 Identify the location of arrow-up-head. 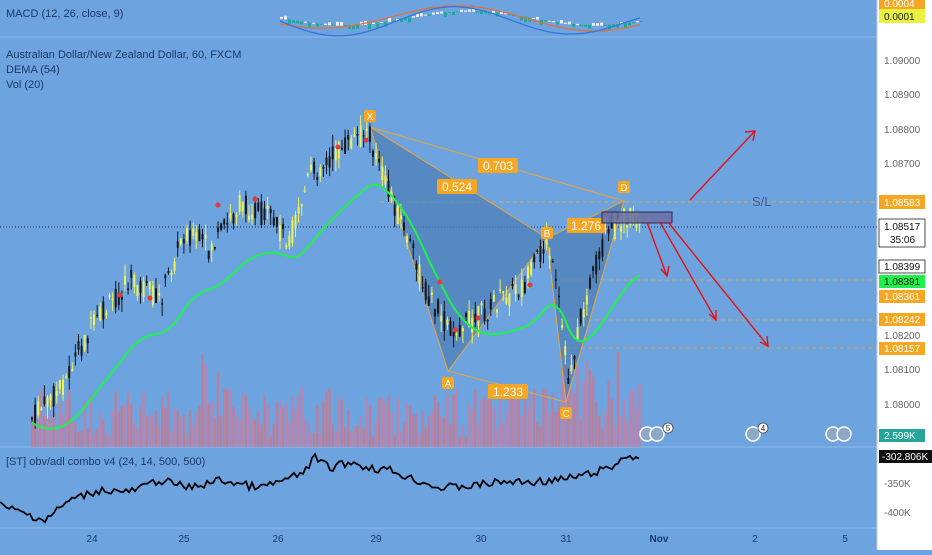
(750, 136).